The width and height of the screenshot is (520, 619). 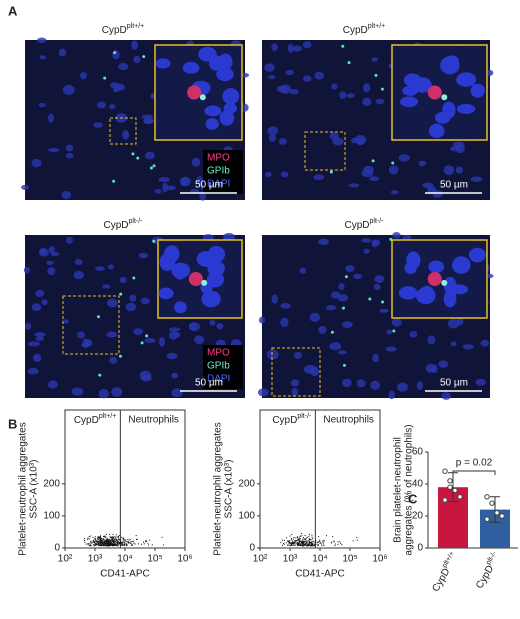 I want to click on gate-population: Neutrophils, so click(x=153, y=420).